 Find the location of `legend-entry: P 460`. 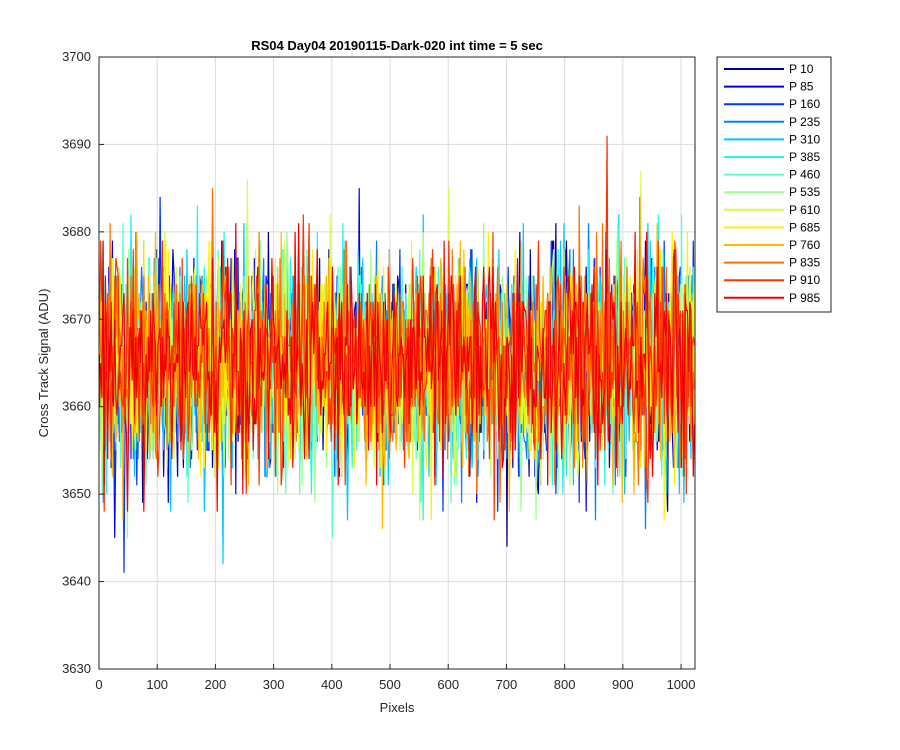

legend-entry: P 460 is located at coordinates (804, 175).